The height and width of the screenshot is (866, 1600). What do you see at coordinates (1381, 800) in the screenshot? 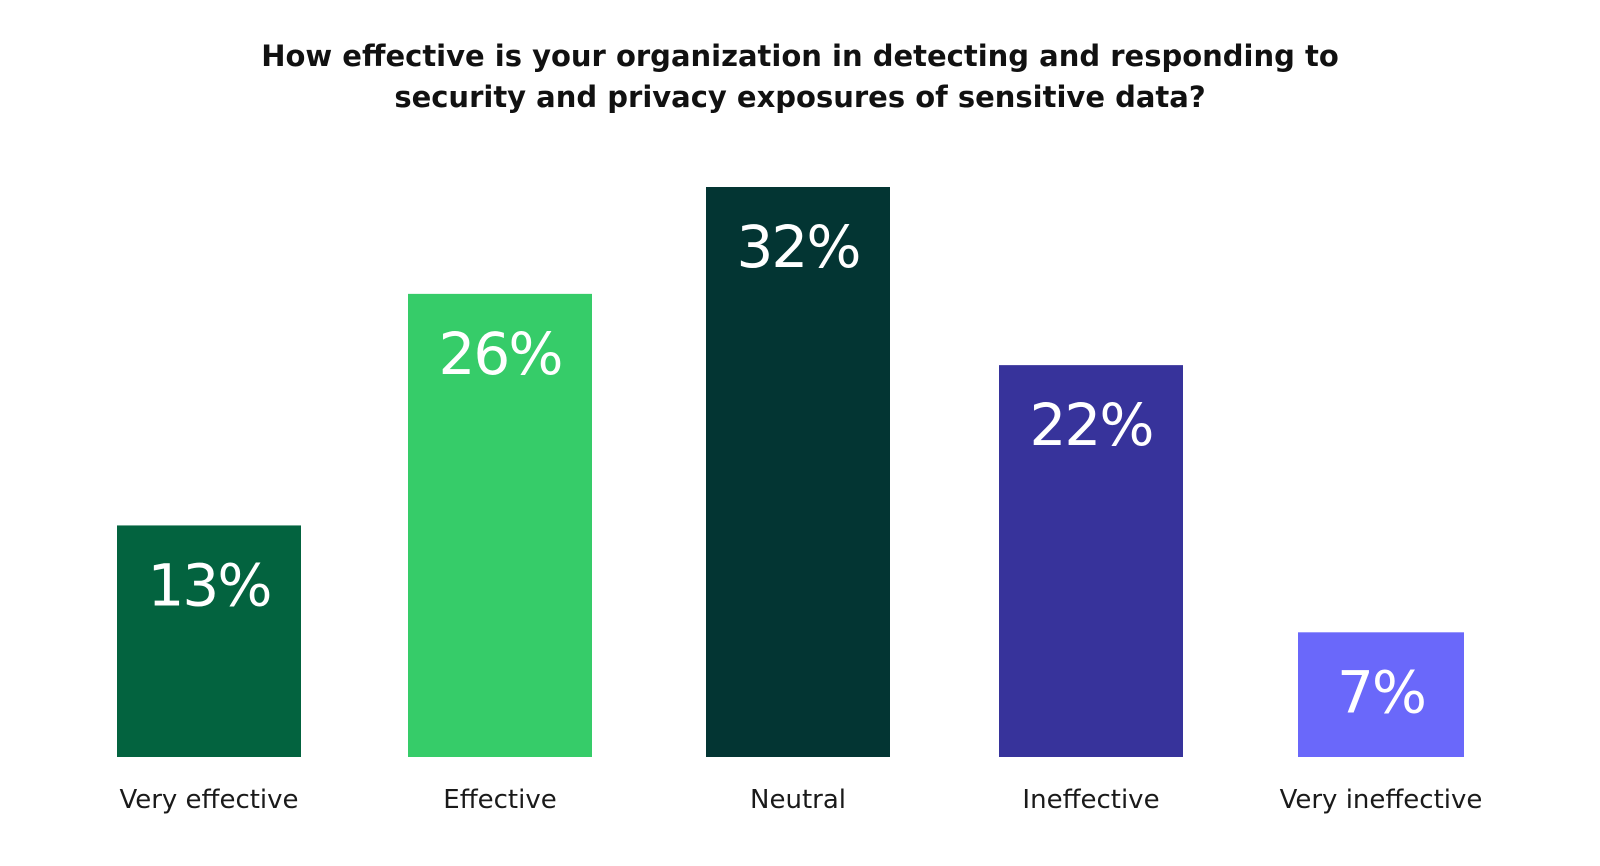
I see `category-label: Very ineffective` at bounding box center [1381, 800].